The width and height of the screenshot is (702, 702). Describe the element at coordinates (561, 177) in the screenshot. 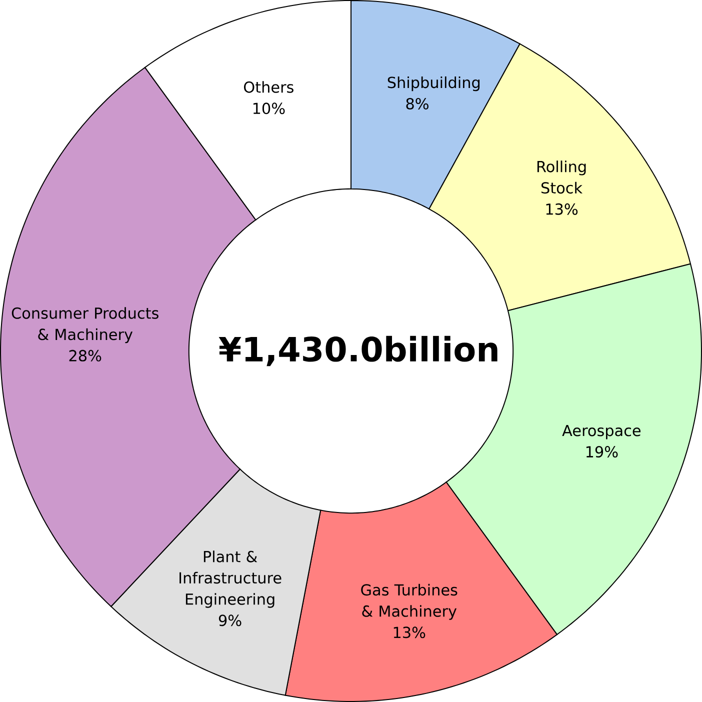

I see `slice-label: Rolling Stock` at that location.